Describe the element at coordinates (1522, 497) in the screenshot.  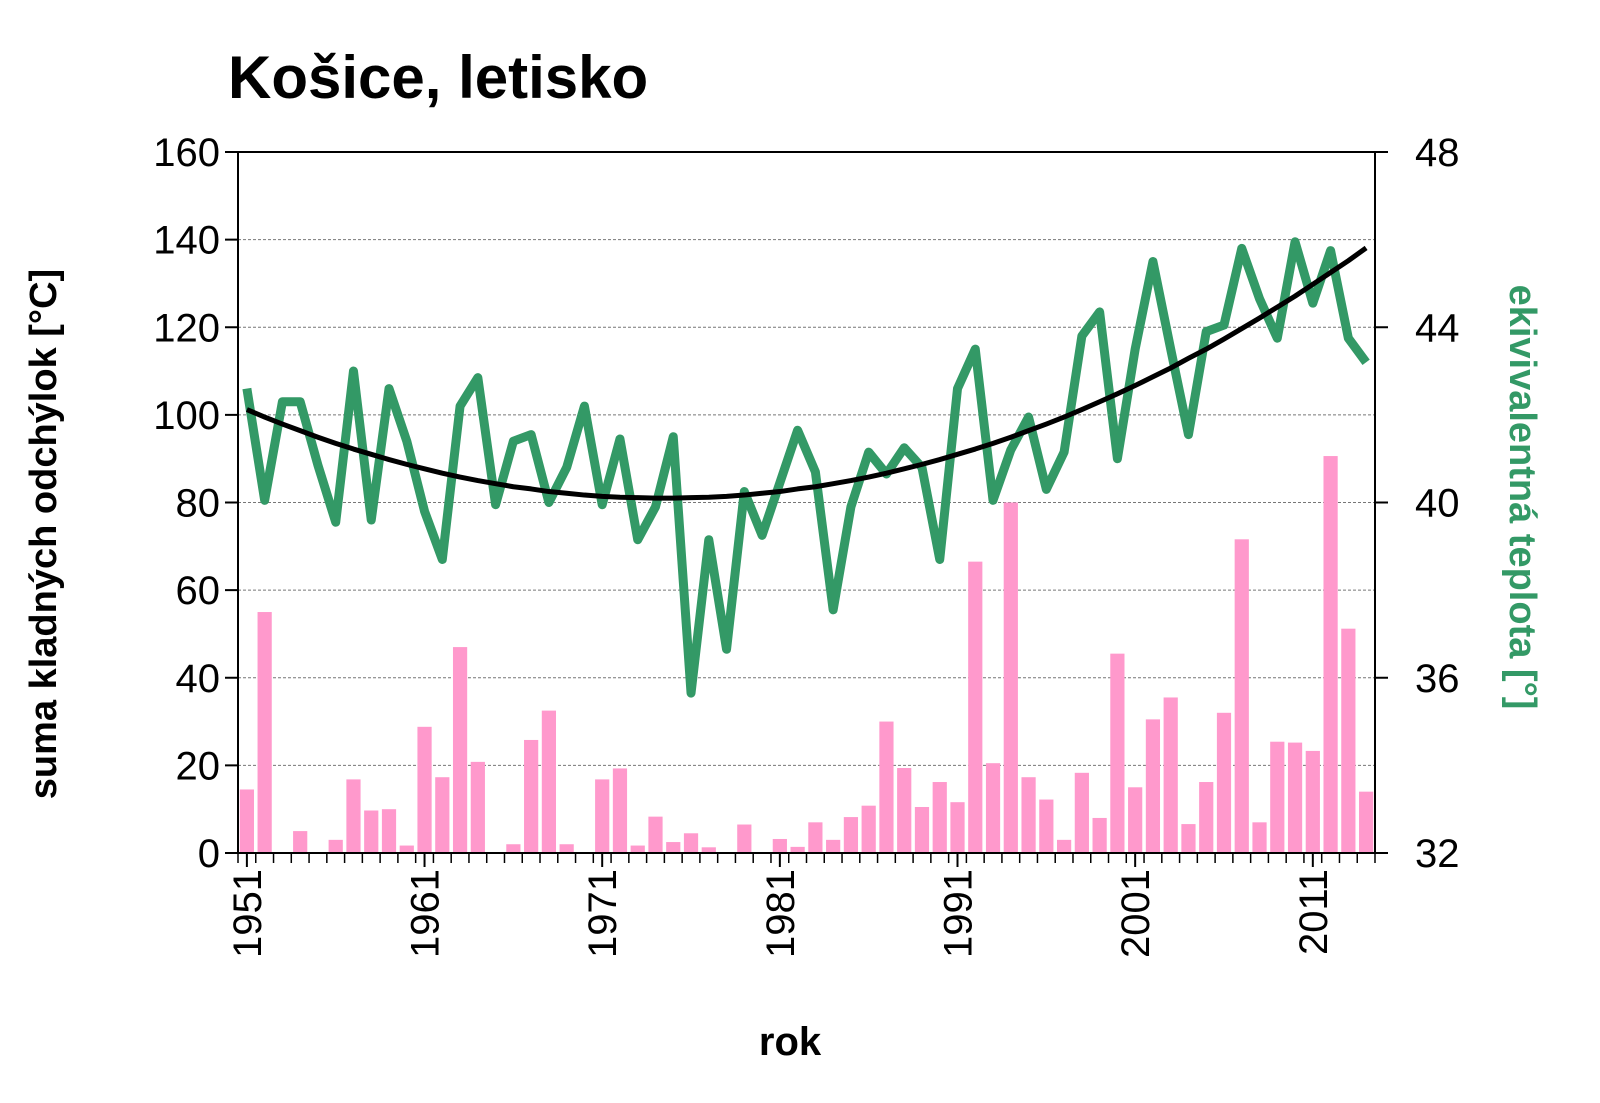
I see `y2-axis-label: ekivivalentná teplota [°]` at that location.